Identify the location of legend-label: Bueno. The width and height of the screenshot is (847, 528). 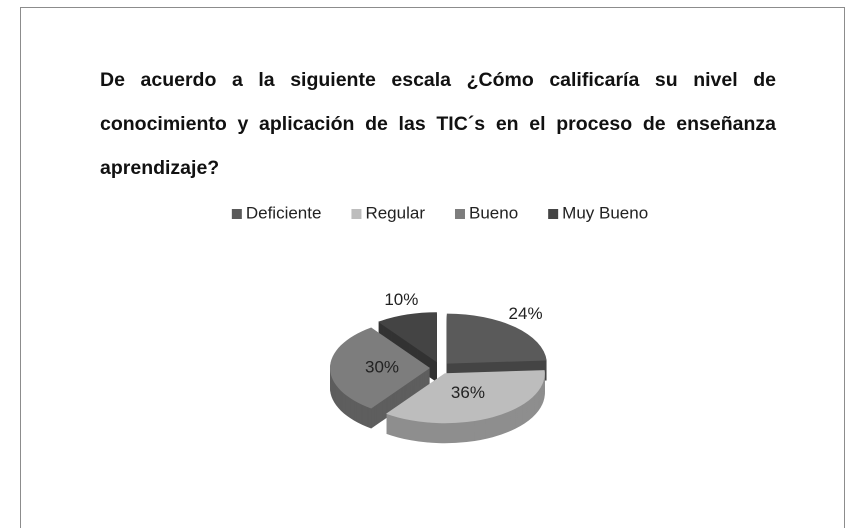
(493, 212).